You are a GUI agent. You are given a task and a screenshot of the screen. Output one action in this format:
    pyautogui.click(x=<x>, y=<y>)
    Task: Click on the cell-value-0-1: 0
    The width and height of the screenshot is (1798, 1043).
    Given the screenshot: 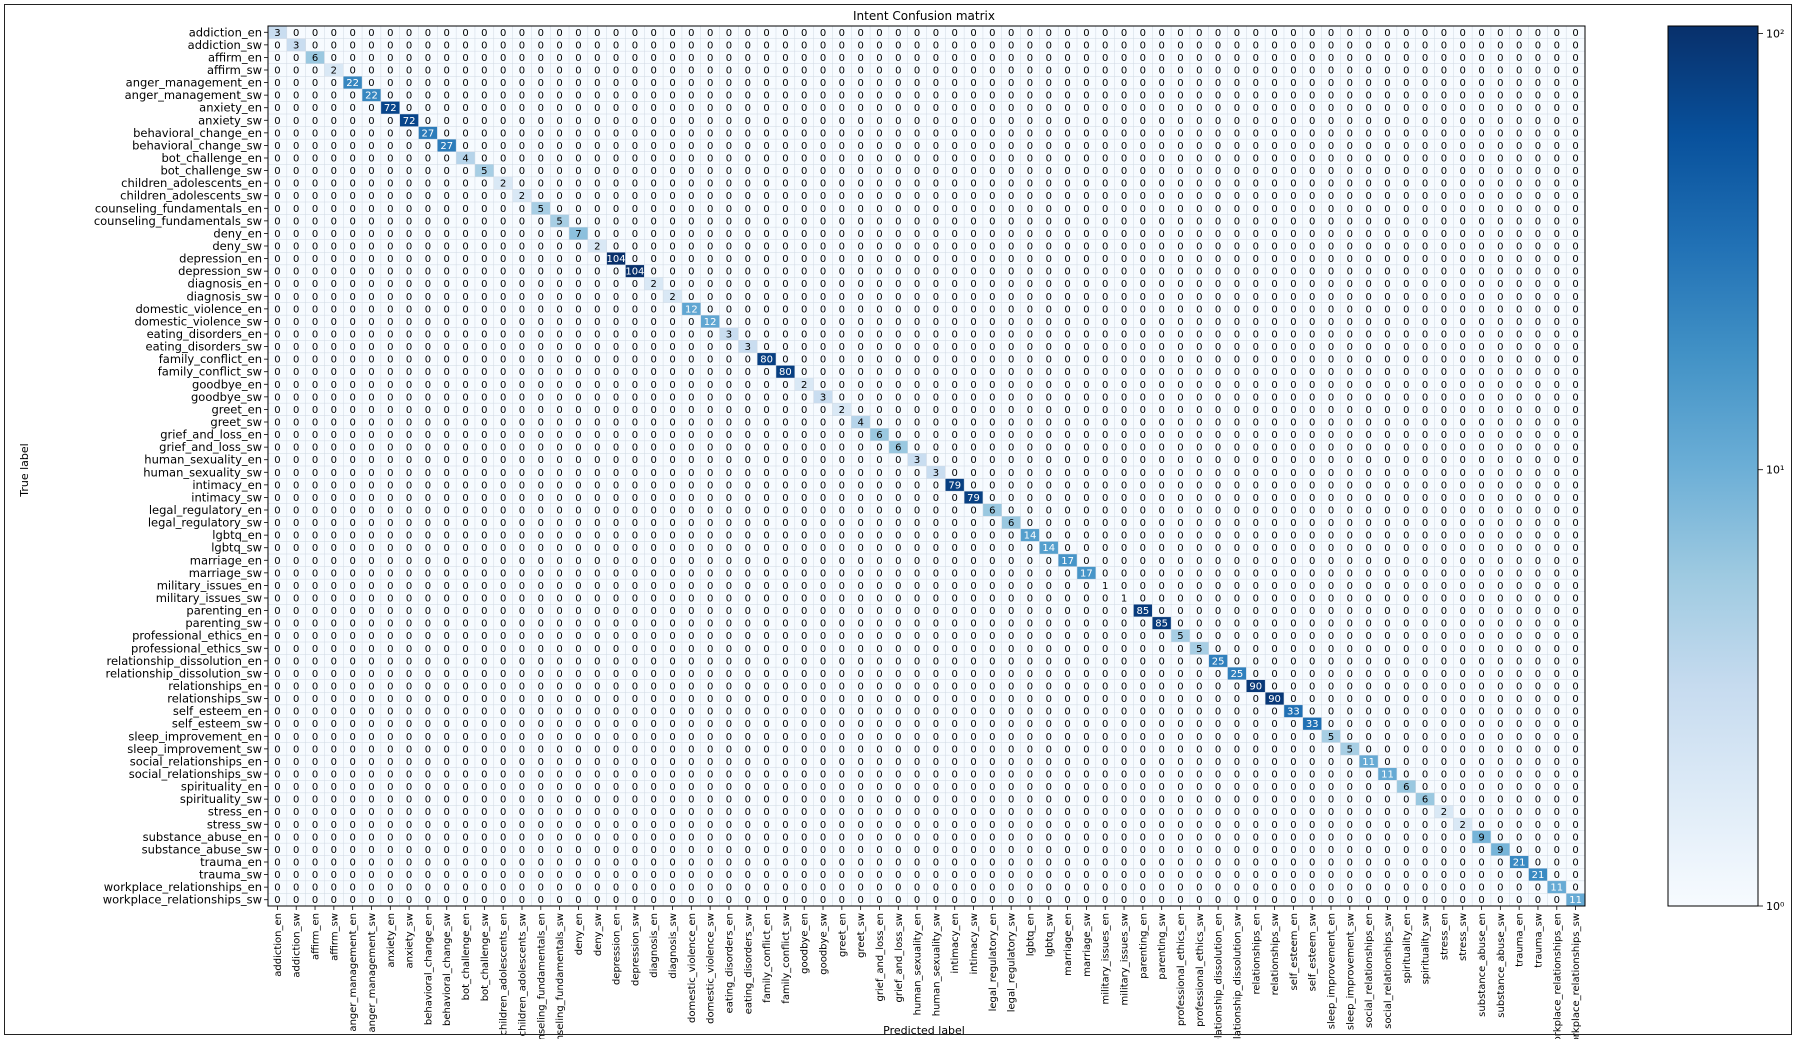 What is the action you would take?
    pyautogui.click(x=296, y=33)
    